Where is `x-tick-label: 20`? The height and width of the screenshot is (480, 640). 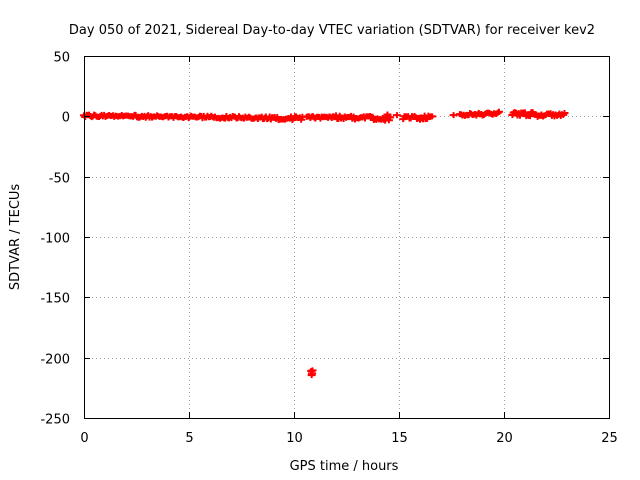
x-tick-label: 20 is located at coordinates (504, 438).